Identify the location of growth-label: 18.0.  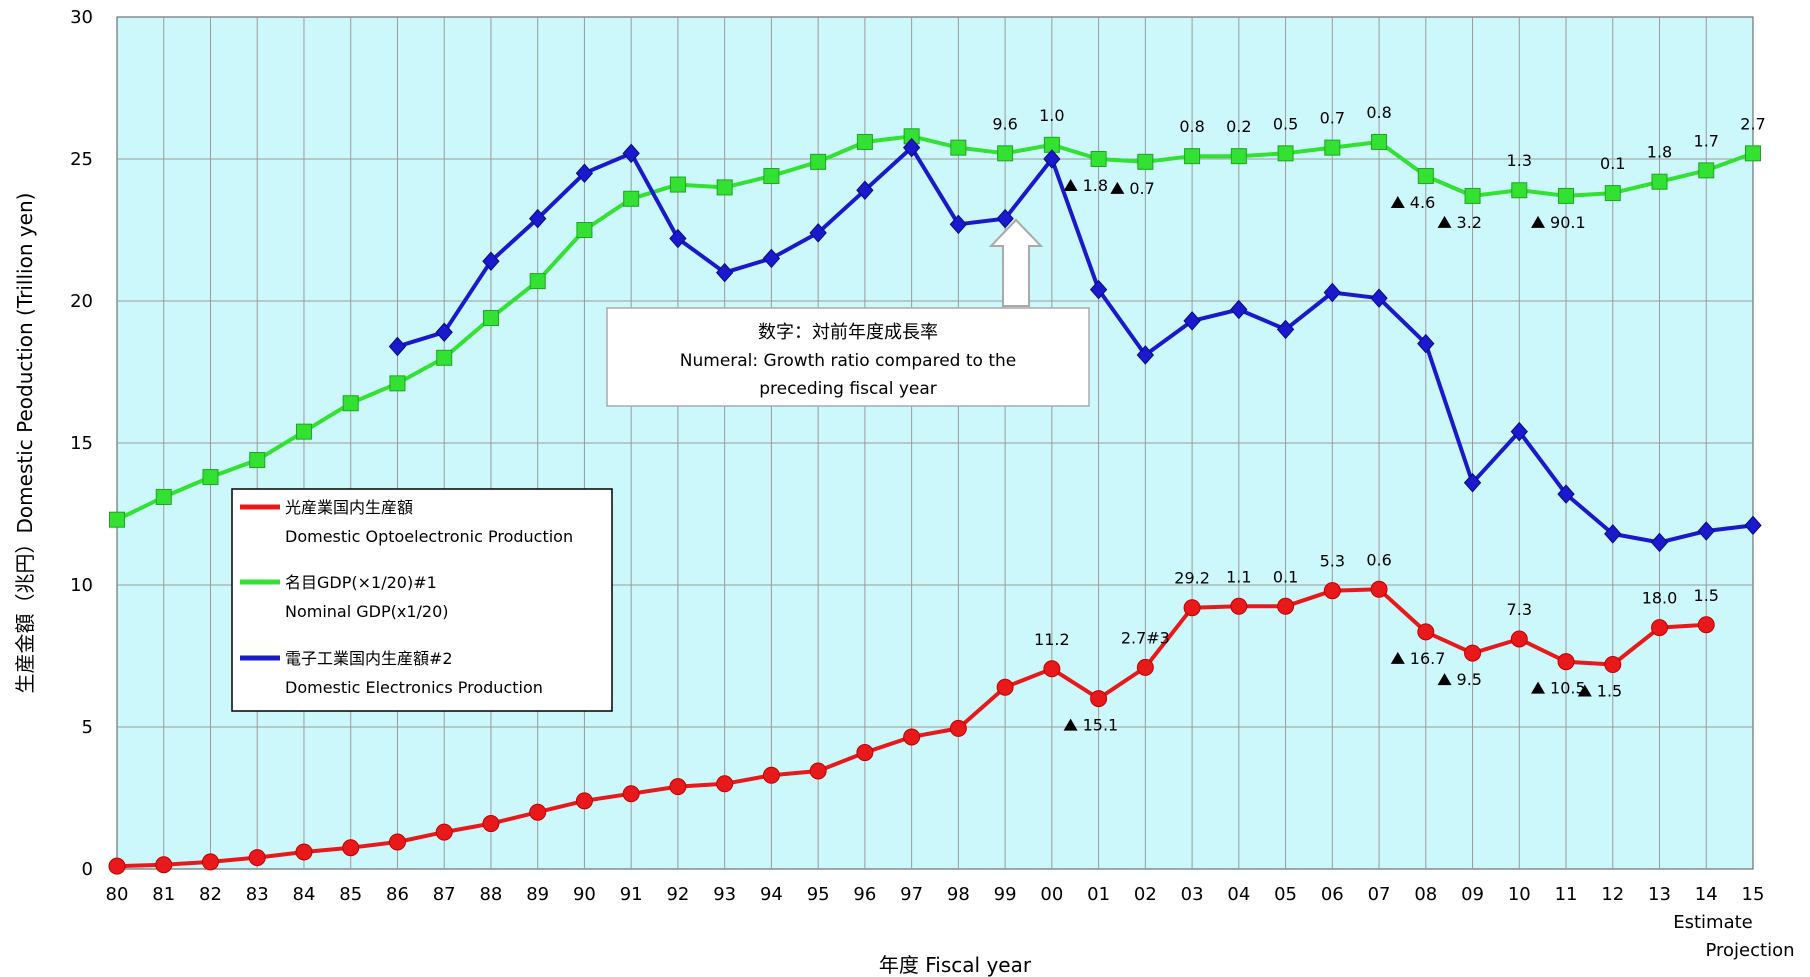
(1660, 598).